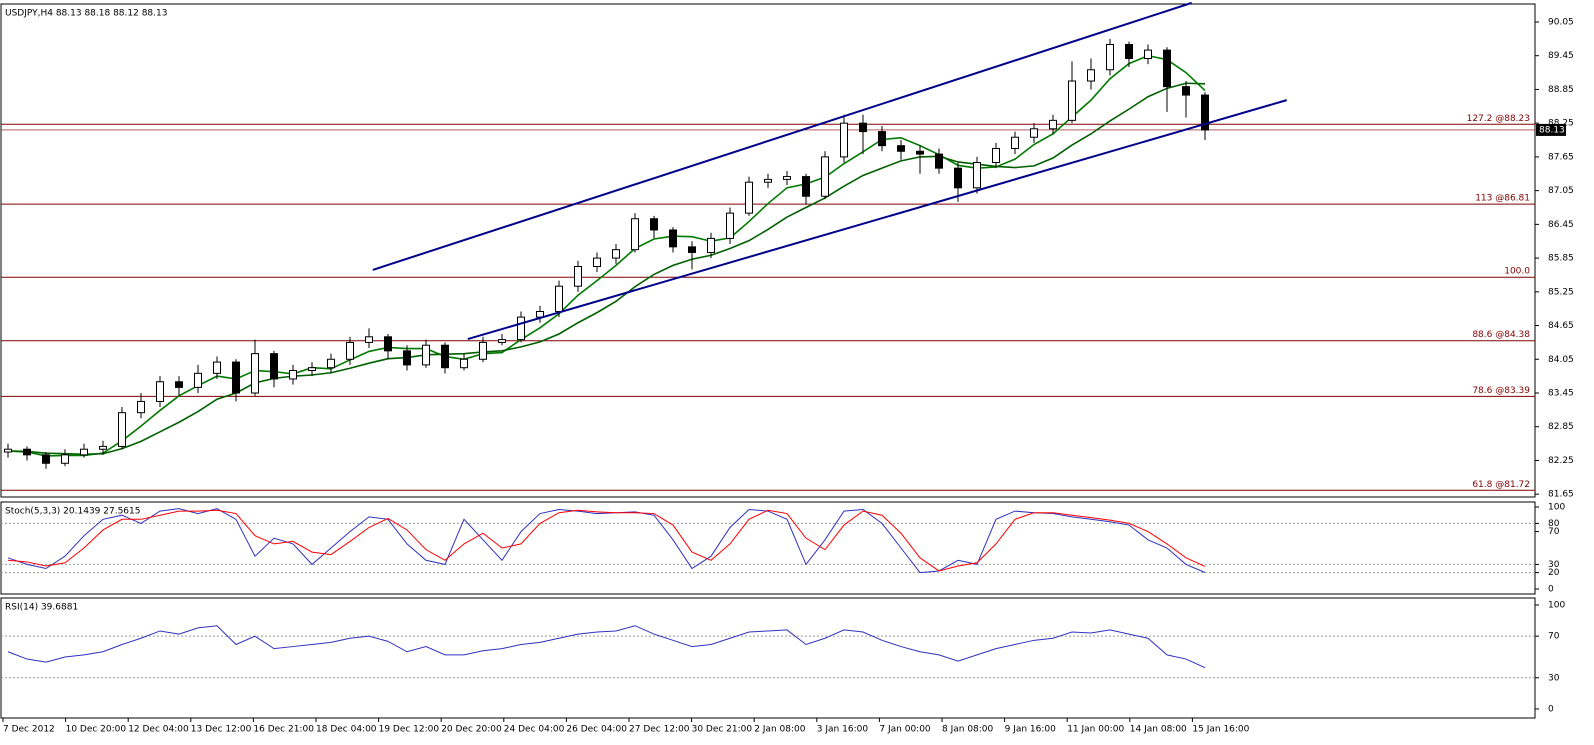 This screenshot has height=745, width=1594. Describe the element at coordinates (409, 730) in the screenshot. I see `x-tick-label: 19 Dec 12:00` at that location.